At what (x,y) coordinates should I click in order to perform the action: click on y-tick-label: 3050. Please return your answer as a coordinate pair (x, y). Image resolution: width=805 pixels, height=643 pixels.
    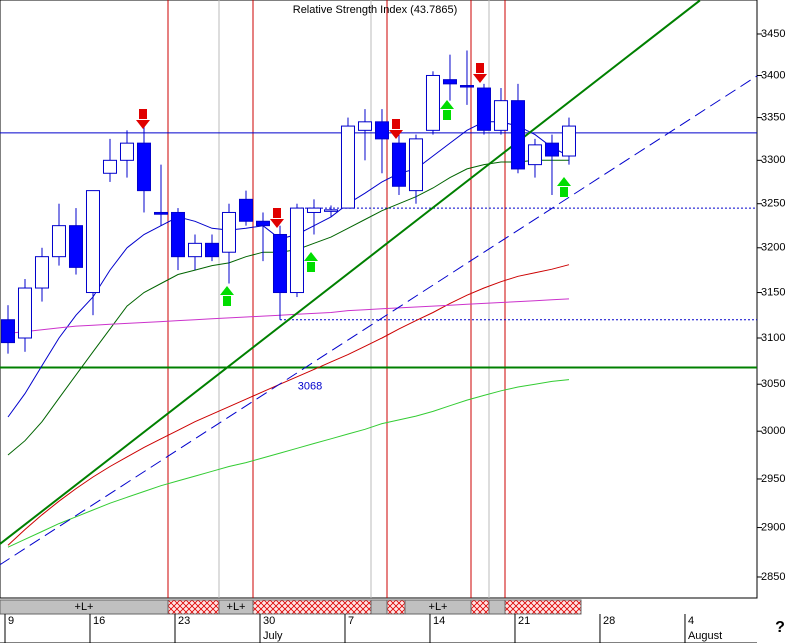
    Looking at the image, I should click on (773, 384).